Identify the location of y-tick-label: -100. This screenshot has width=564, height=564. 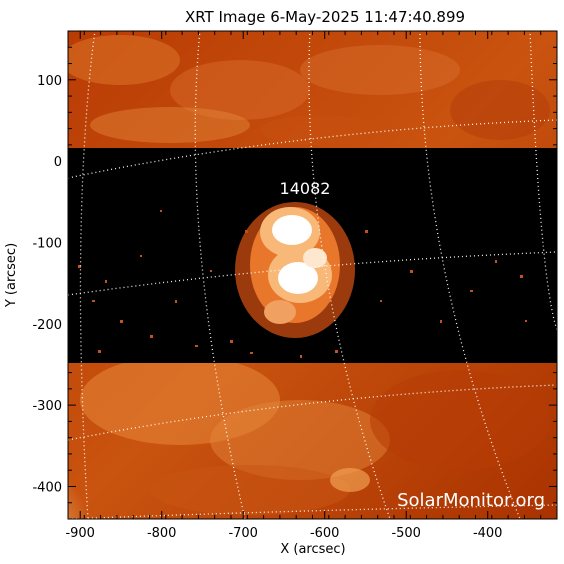
(47, 243).